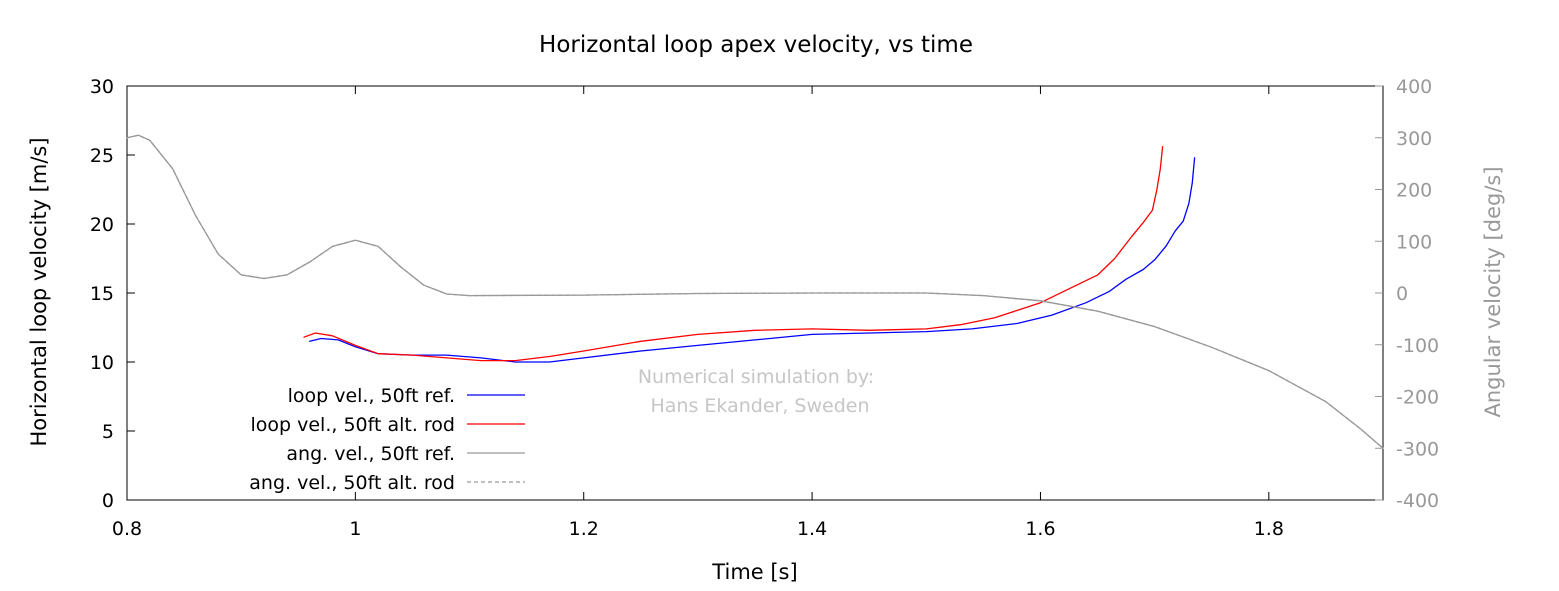 The image size is (1559, 591). Describe the element at coordinates (1493, 291) in the screenshot. I see `y2-axis-title: Angular velocity [deg/s]` at that location.